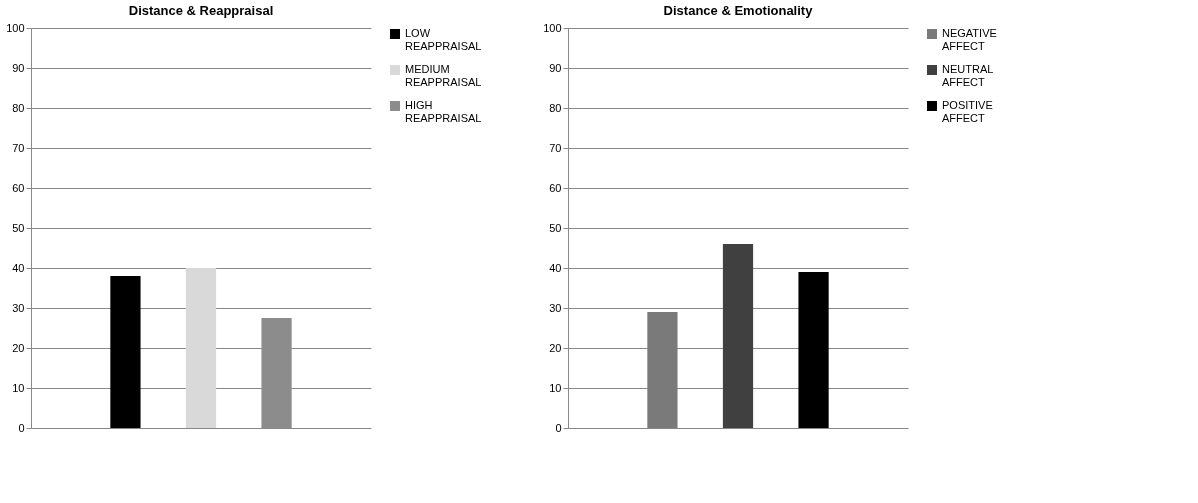 The height and width of the screenshot is (503, 1198). I want to click on chart-title: Distance & Emotionality, so click(738, 10).